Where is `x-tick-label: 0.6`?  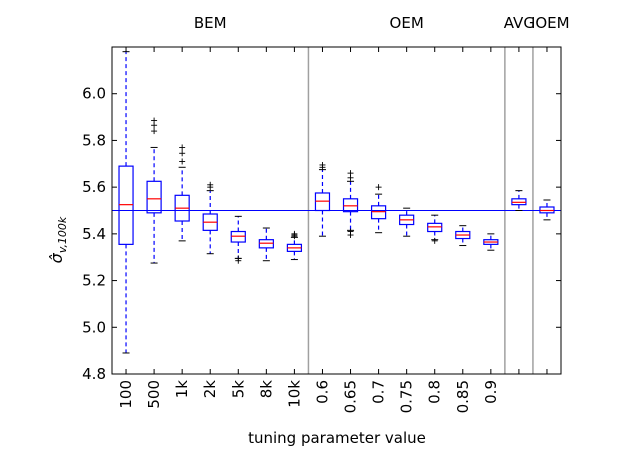
x-tick-label: 0.6 is located at coordinates (322, 392).